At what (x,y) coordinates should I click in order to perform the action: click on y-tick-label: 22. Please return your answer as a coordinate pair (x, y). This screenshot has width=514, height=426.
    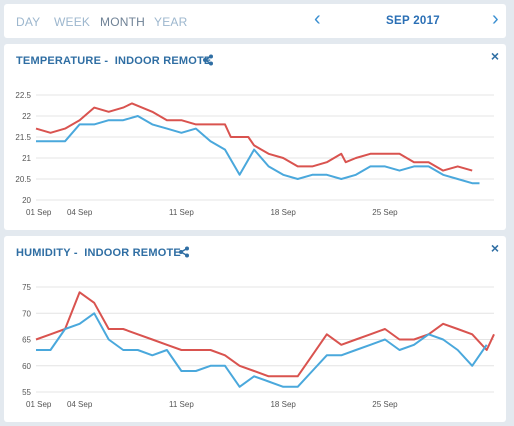
    Looking at the image, I should click on (26, 116).